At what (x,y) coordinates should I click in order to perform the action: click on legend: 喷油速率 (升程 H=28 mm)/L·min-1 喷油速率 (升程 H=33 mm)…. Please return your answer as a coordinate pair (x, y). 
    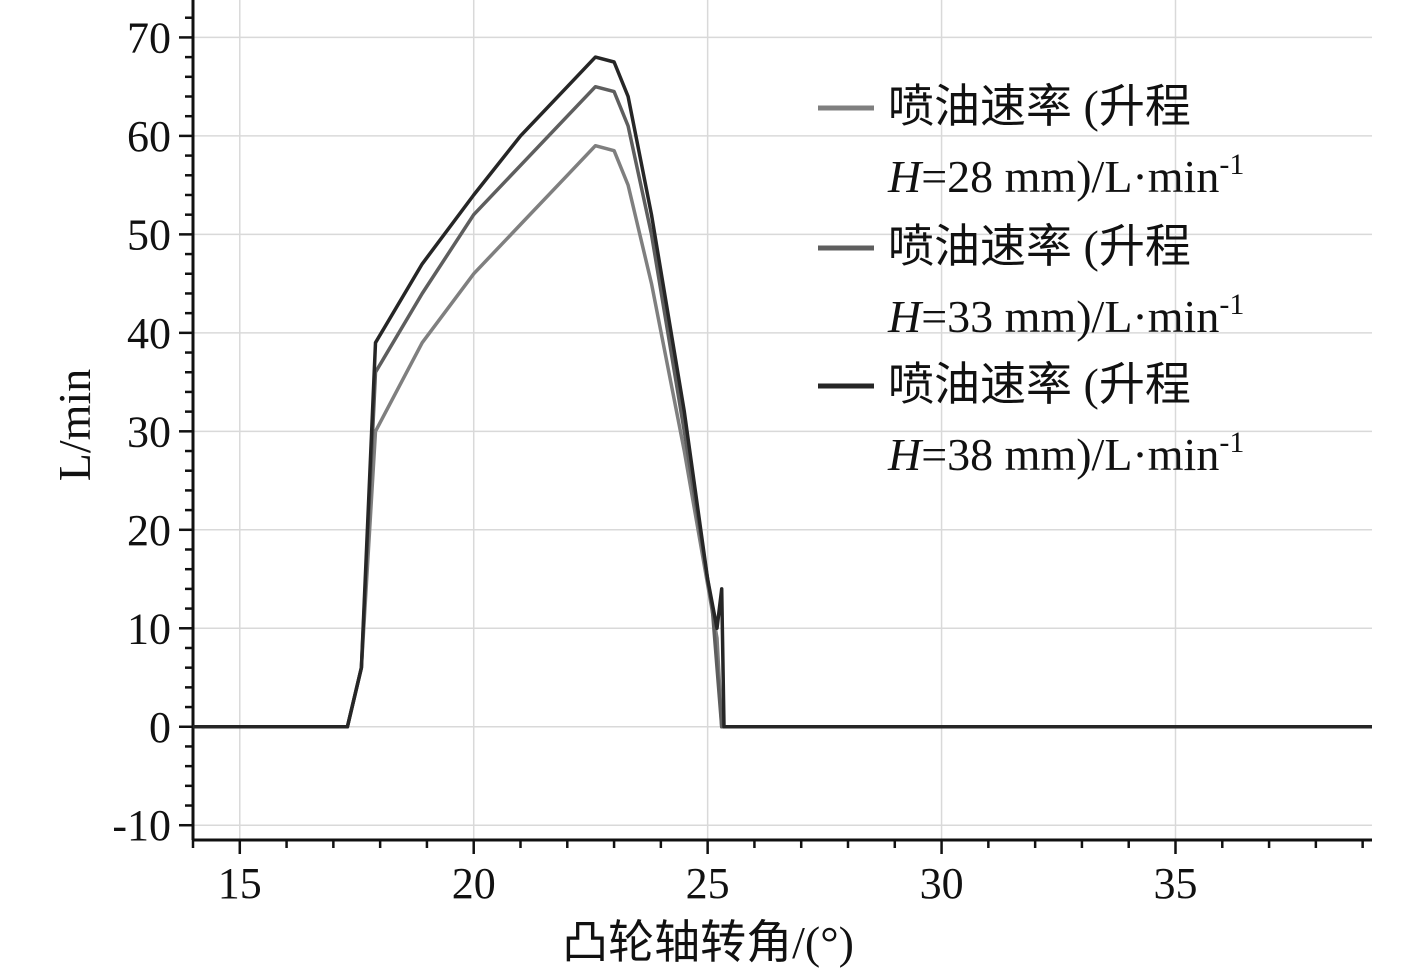
    Looking at the image, I should click on (1031, 280).